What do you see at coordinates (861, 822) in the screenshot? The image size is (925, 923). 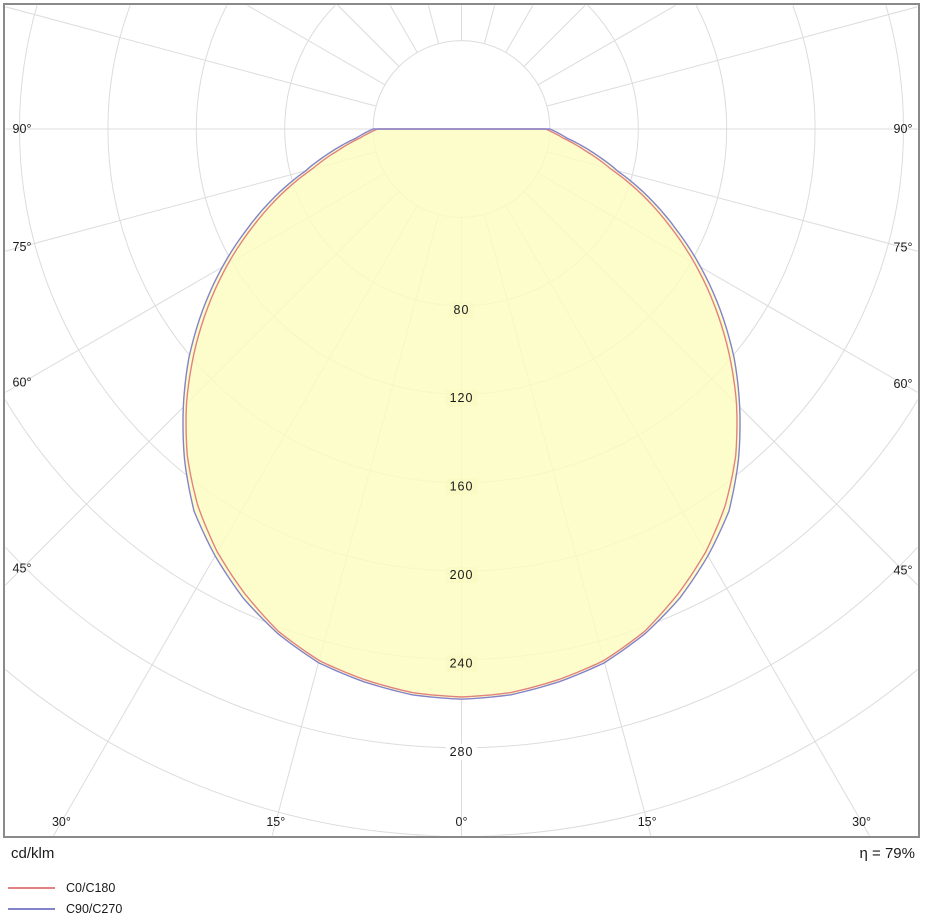 I see `angle-label-bottom-right-30: 30°` at bounding box center [861, 822].